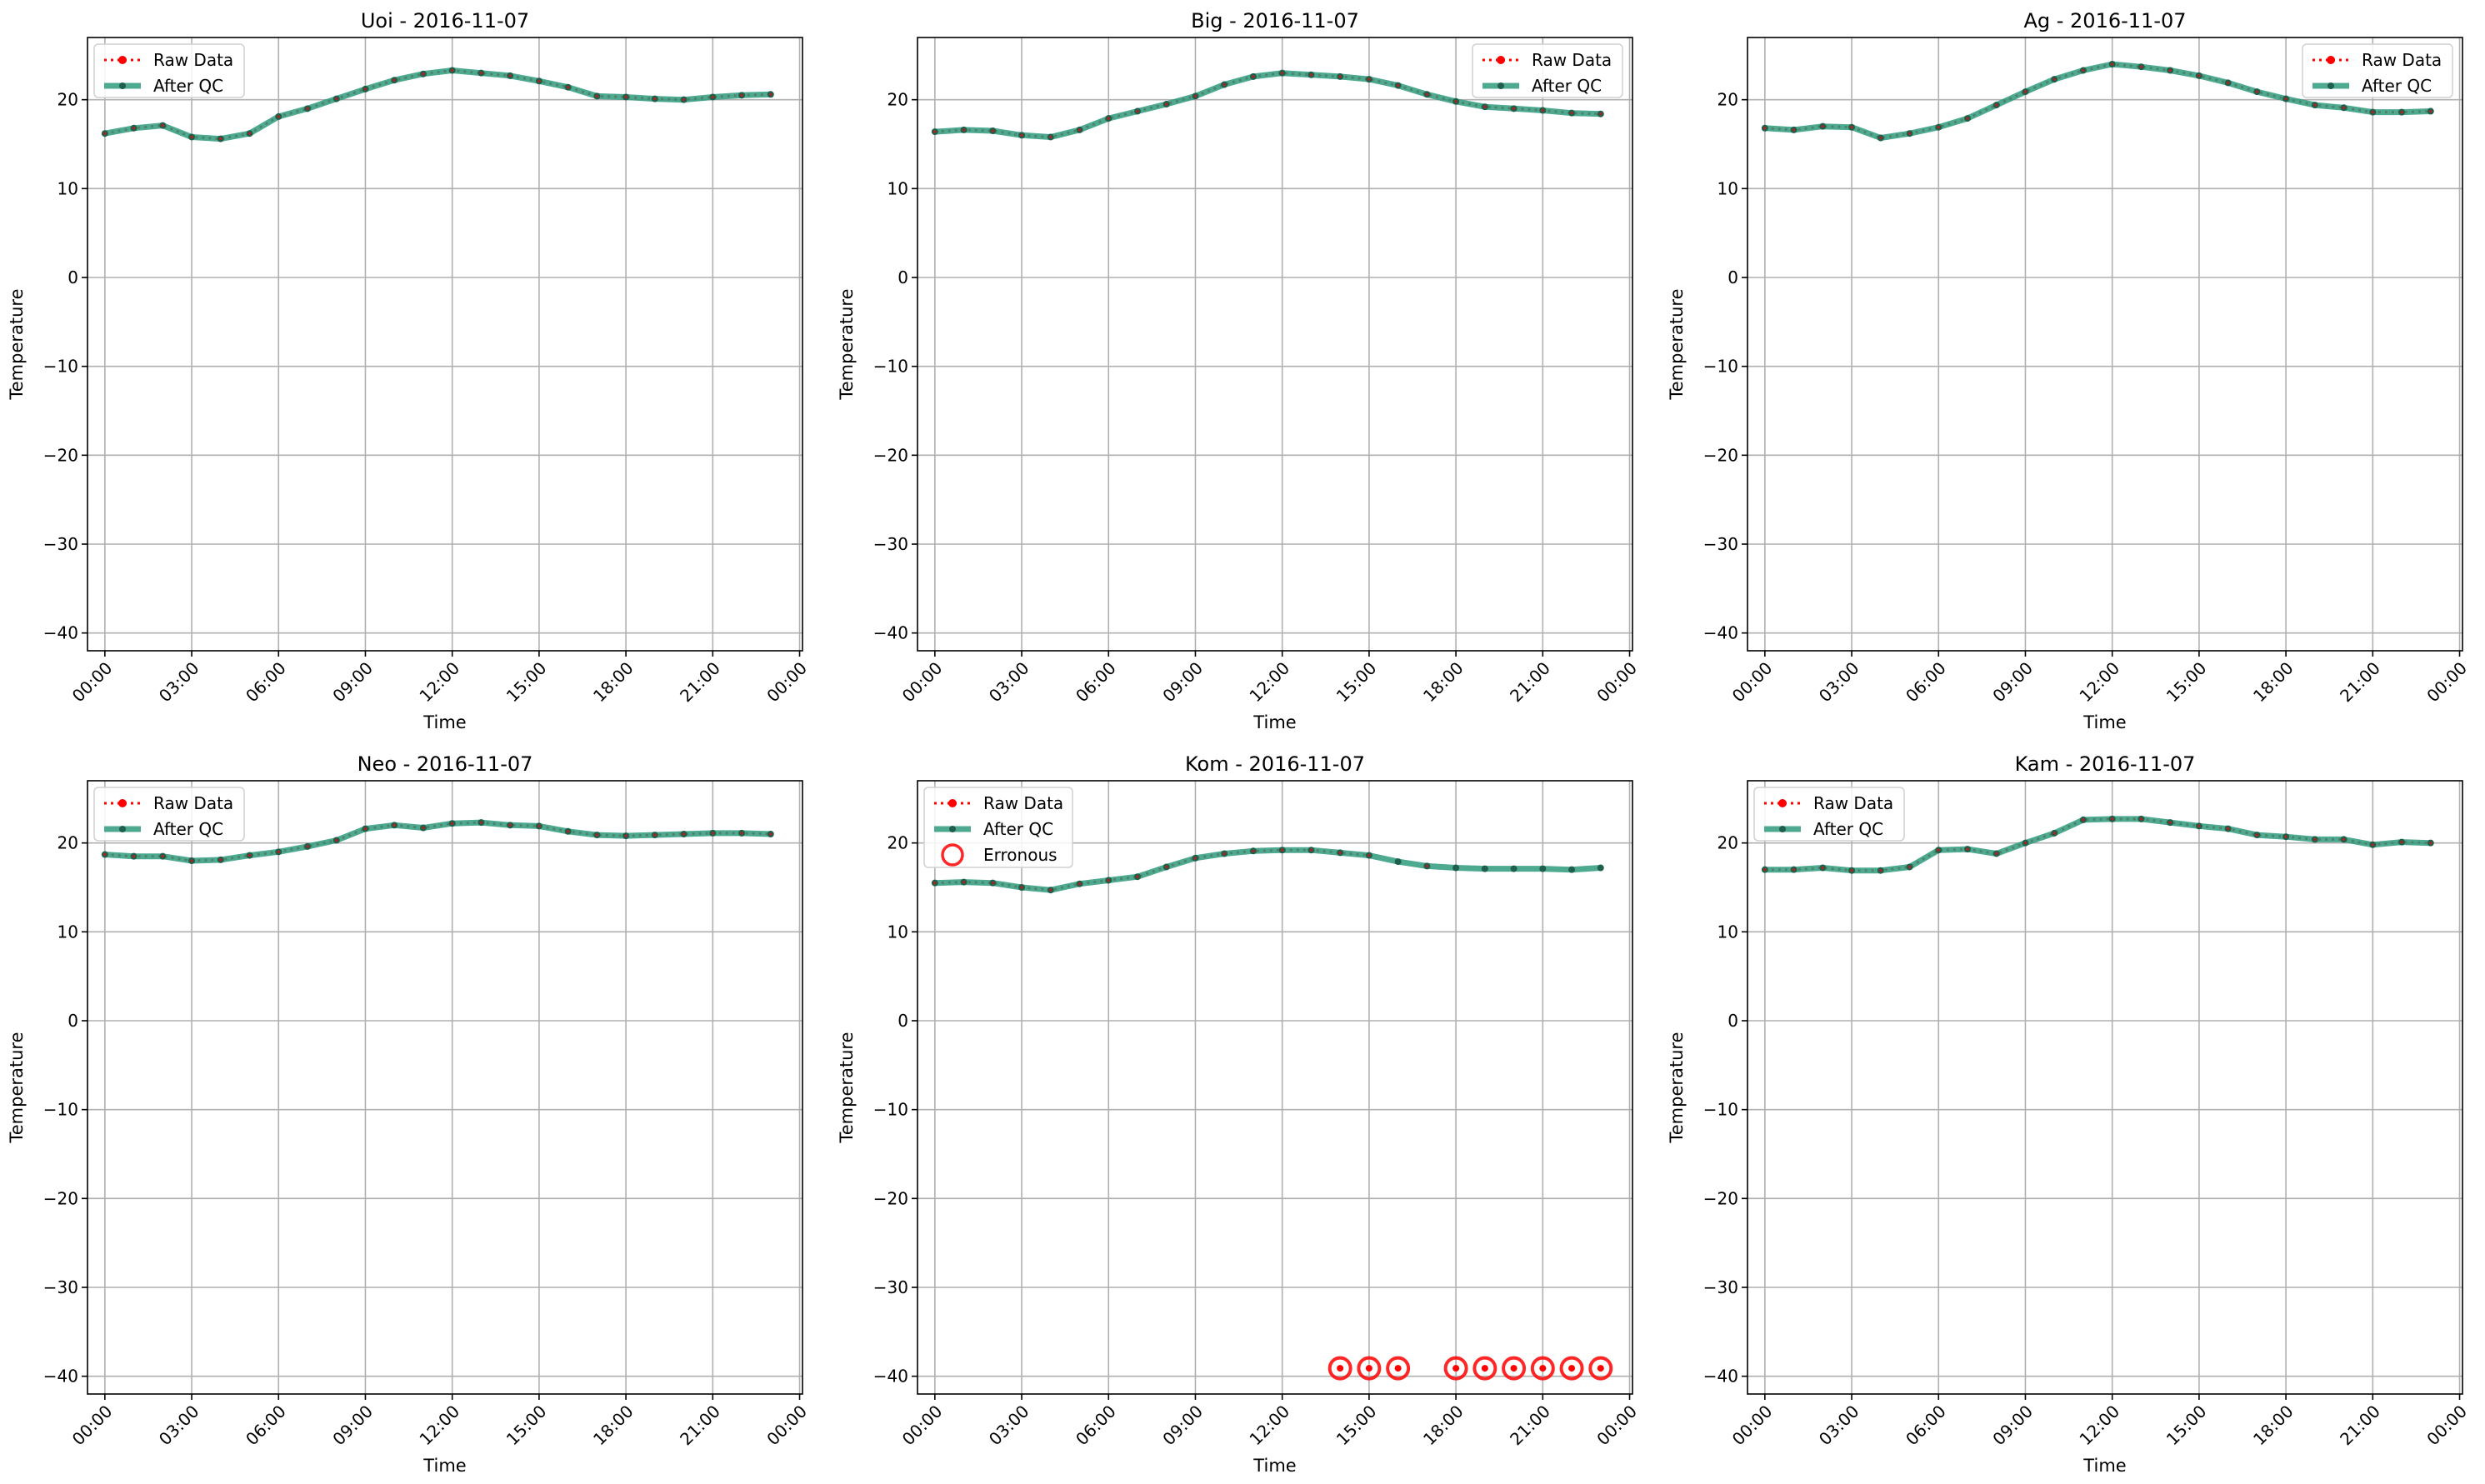  What do you see at coordinates (1733, 1021) in the screenshot?
I see `ytick-label: 0` at bounding box center [1733, 1021].